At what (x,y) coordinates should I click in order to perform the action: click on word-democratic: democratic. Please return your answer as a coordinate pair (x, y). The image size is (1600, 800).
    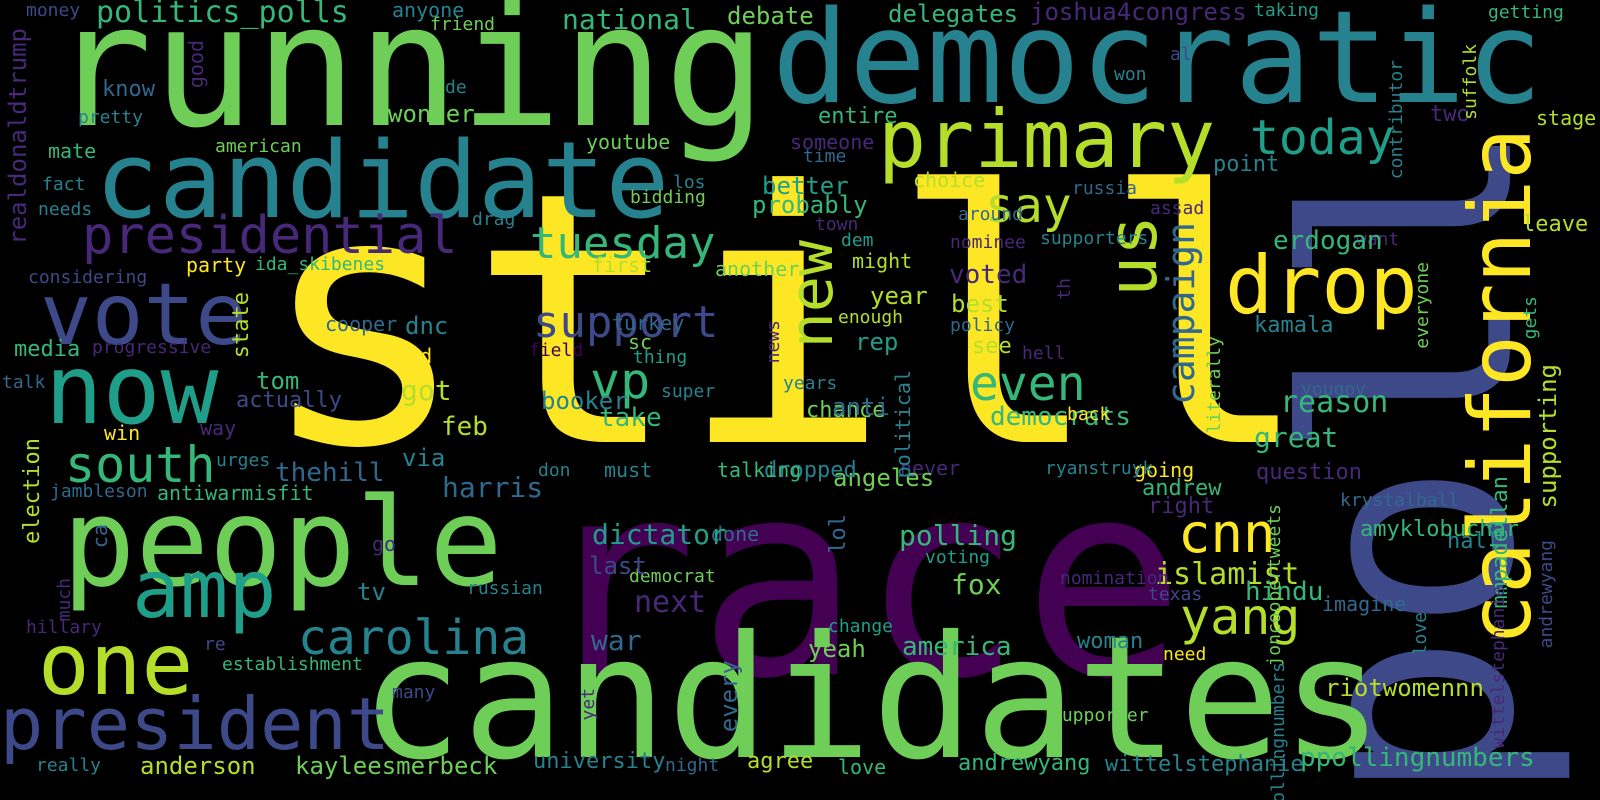
    Looking at the image, I should click on (1157, 66).